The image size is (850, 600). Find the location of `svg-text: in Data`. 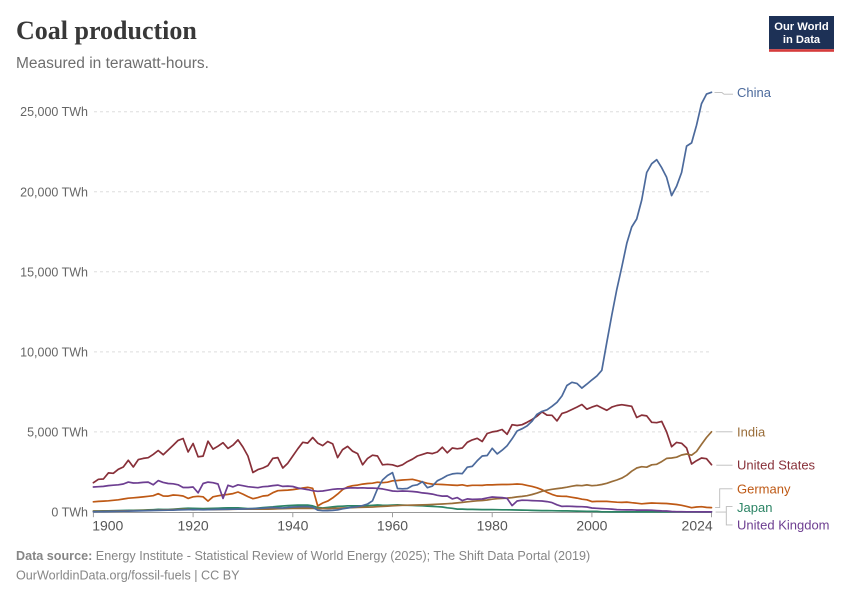

svg-text: in Data is located at coordinates (802, 40).